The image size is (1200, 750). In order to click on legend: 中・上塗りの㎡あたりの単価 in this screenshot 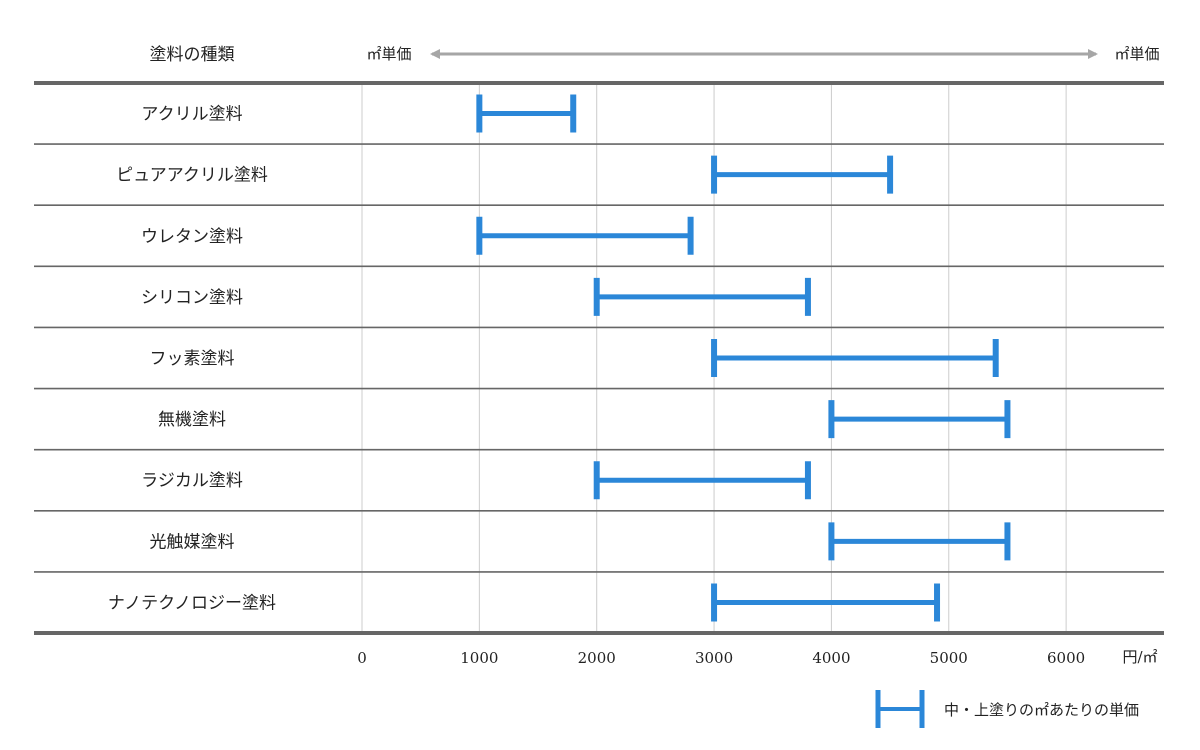, I will do `click(1007, 709)`.